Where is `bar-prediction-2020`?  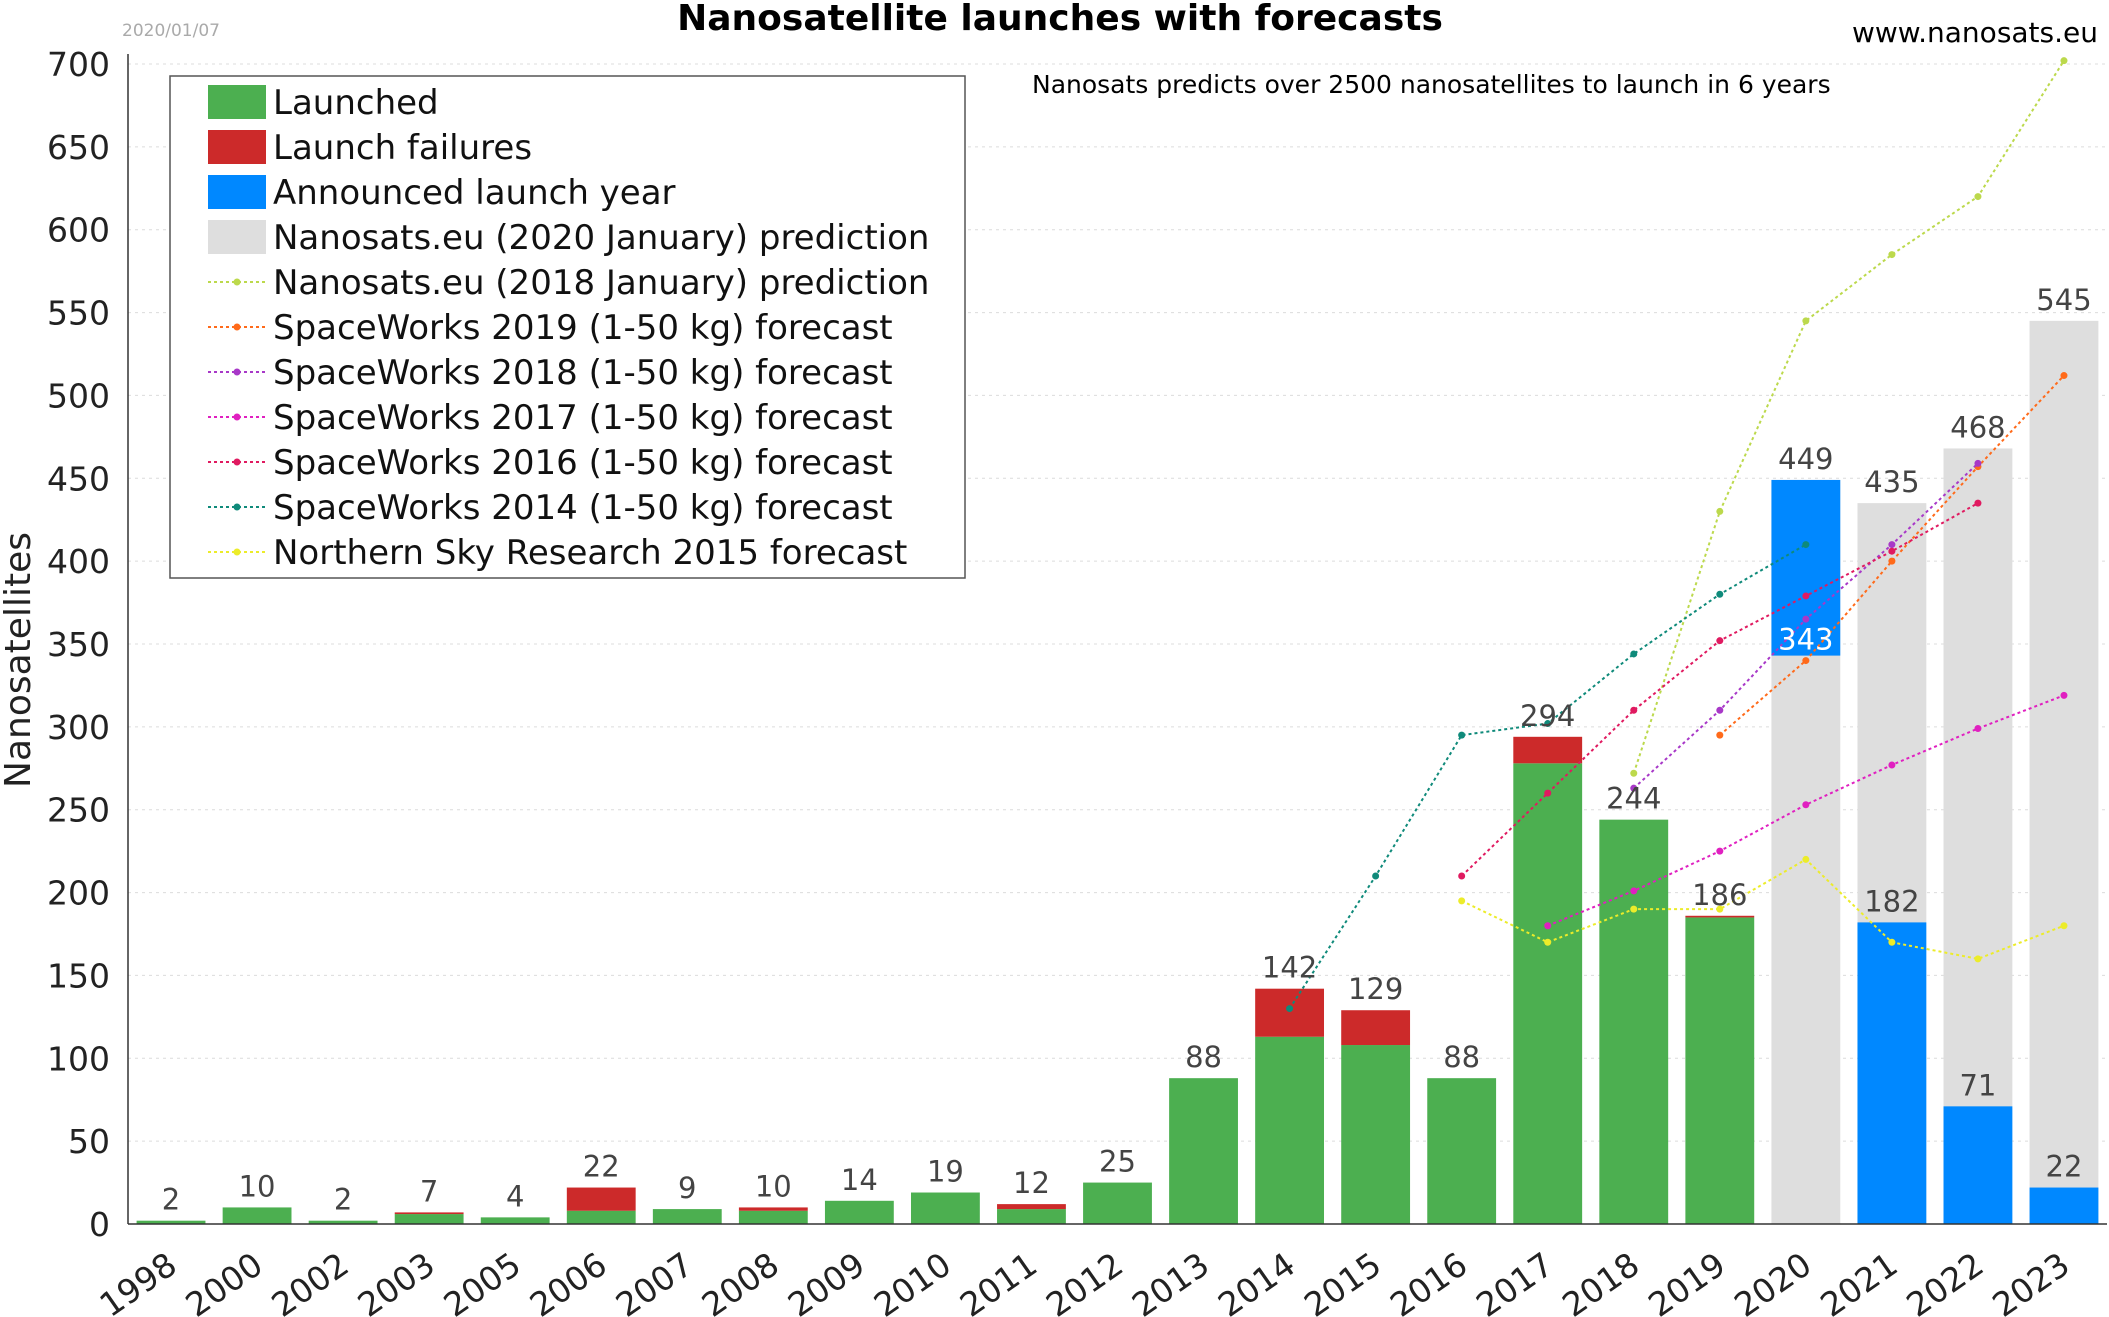 bar-prediction-2020 is located at coordinates (1978, 836).